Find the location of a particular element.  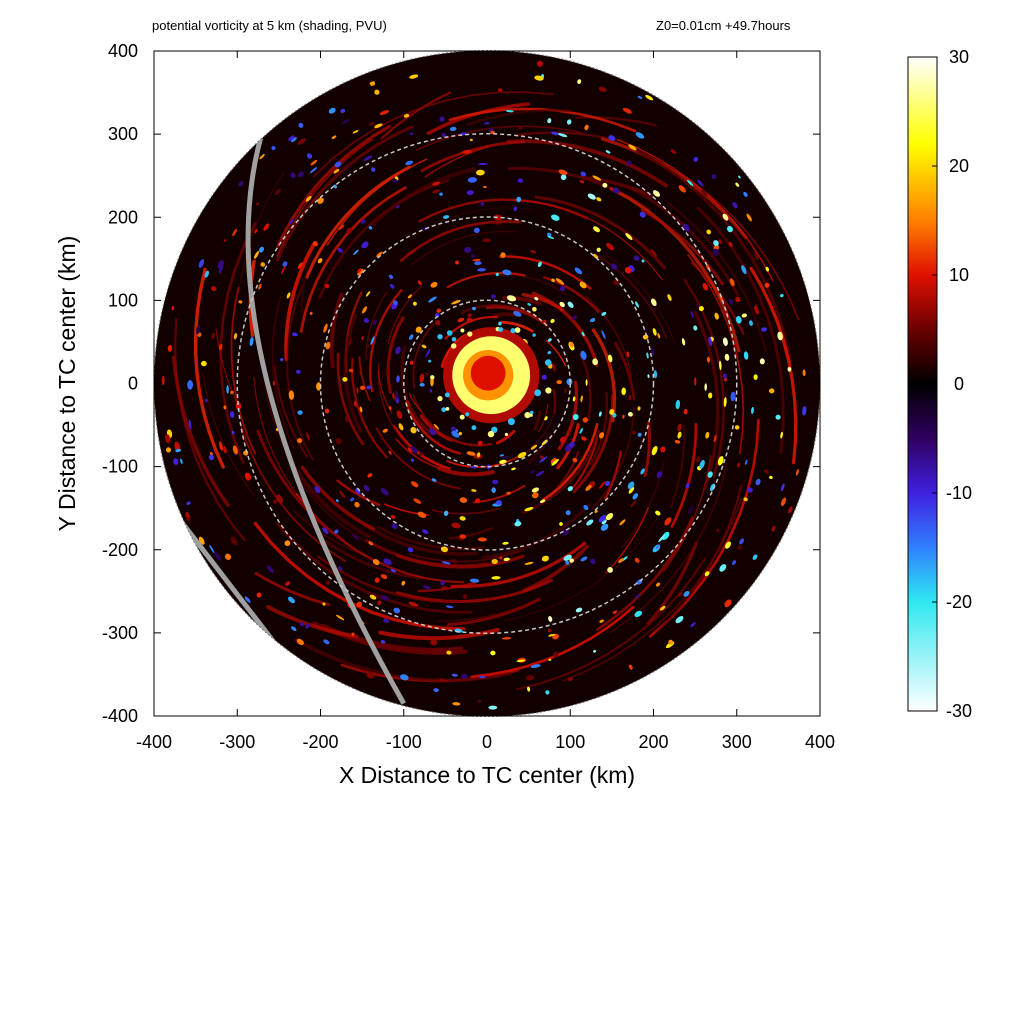

x-tick-label: 200 is located at coordinates (653, 742).